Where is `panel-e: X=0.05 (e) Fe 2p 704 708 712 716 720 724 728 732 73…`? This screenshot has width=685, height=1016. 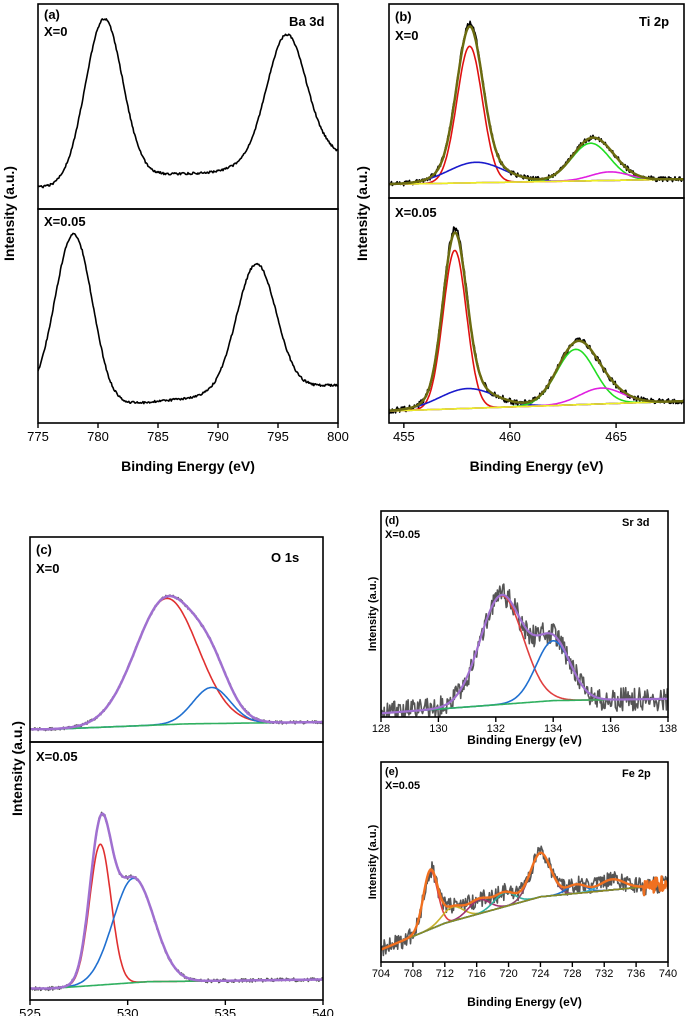 panel-e: X=0.05 (e) Fe 2p 704 708 712 716 720 724 728 732 73… is located at coordinates (522, 885).